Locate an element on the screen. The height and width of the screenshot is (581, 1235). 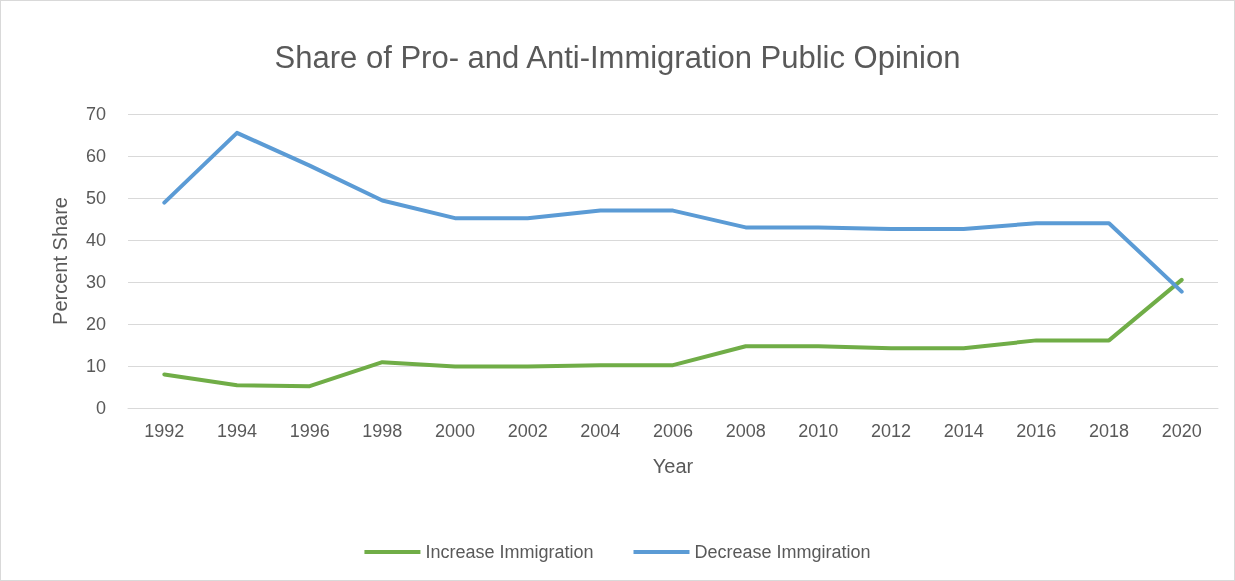
x-tick-label: 2008 is located at coordinates (745, 431).